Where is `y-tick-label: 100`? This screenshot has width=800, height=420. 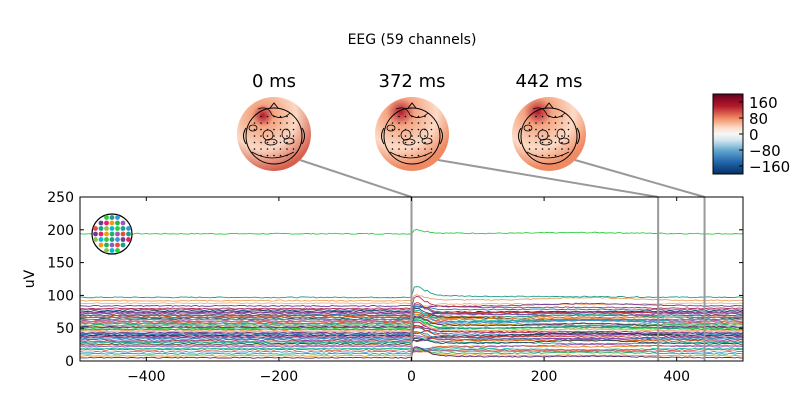
y-tick-label: 100 is located at coordinates (60, 296).